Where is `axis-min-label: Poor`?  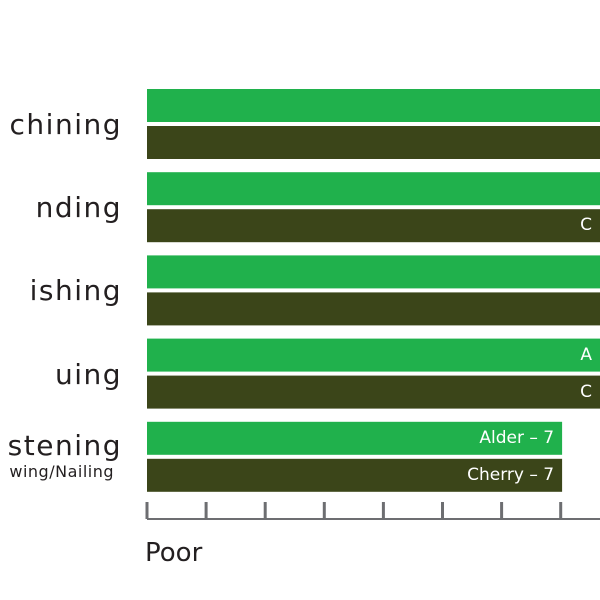
axis-min-label: Poor is located at coordinates (174, 553).